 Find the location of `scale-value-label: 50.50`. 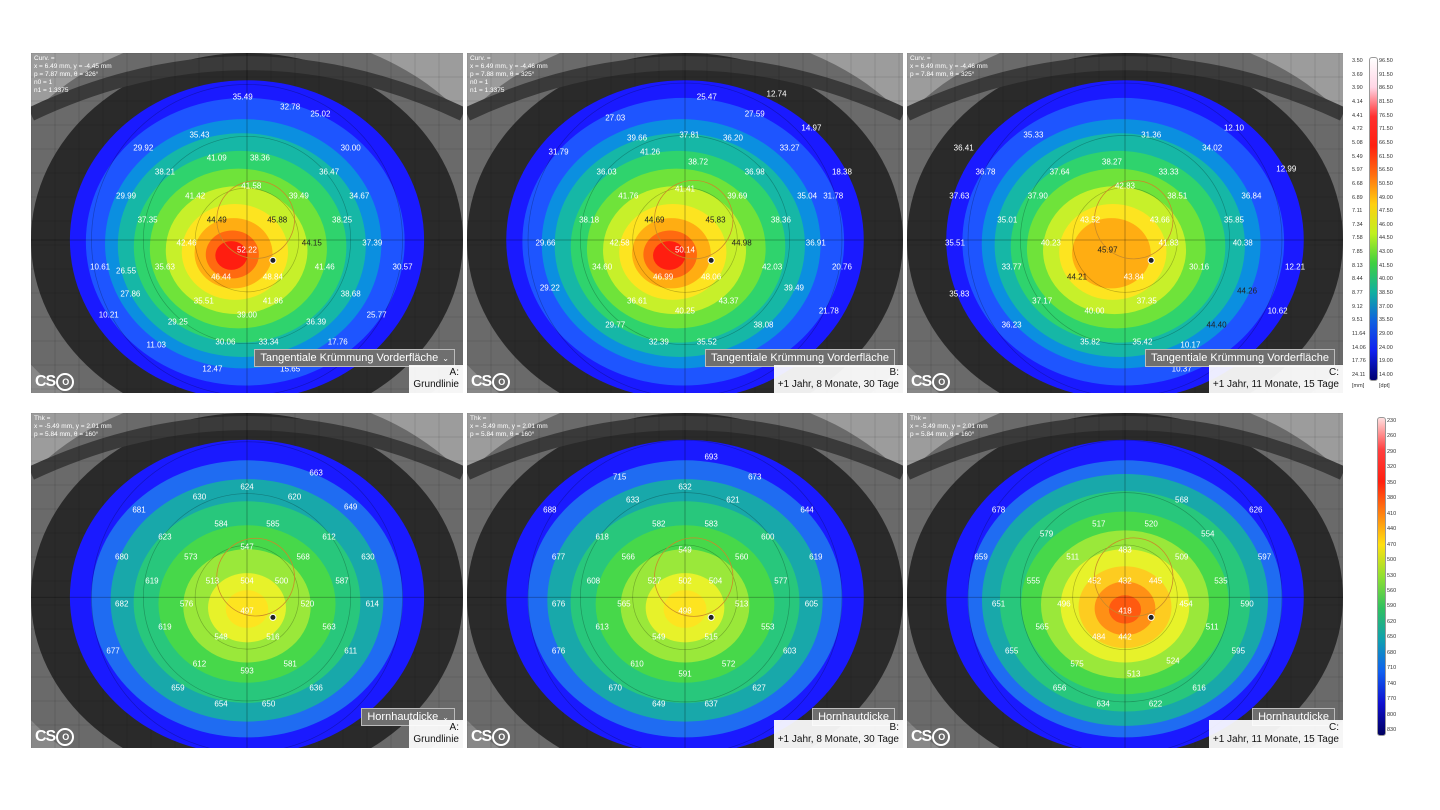

scale-value-label: 50.50 is located at coordinates (1386, 183).